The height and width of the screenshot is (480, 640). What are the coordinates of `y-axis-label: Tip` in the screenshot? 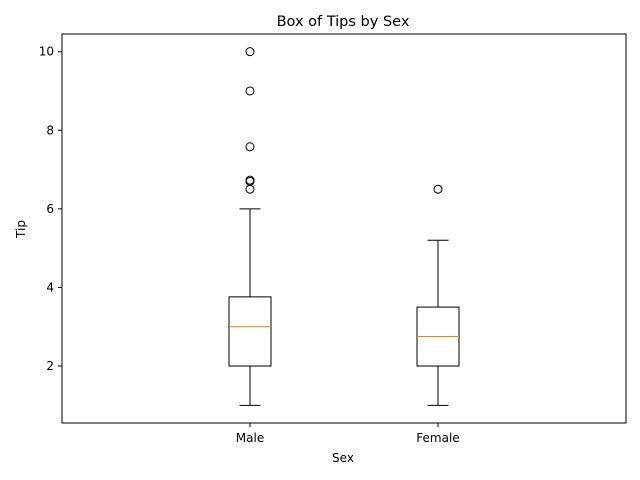 It's located at (21, 229).